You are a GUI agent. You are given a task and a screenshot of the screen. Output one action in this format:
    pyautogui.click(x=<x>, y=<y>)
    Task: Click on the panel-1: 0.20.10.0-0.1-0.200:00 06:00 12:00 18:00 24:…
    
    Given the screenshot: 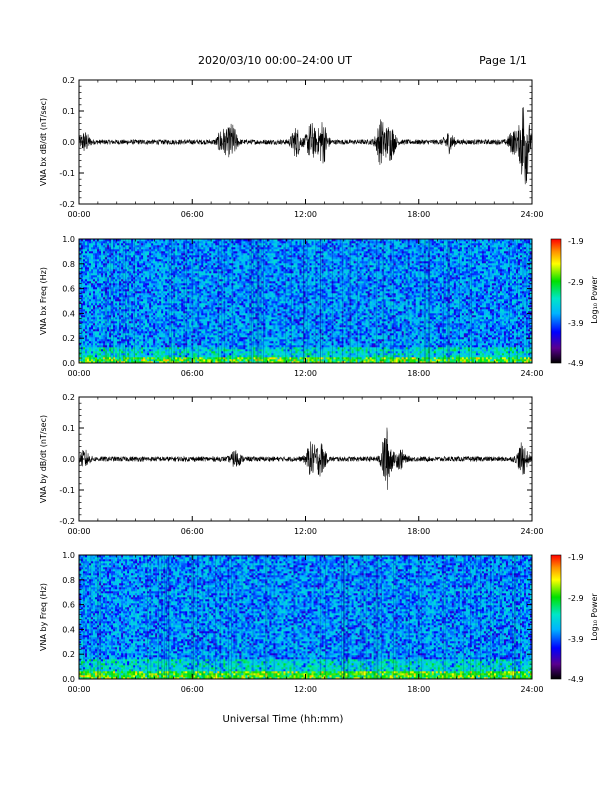 What is the action you would take?
    pyautogui.click(x=291, y=147)
    